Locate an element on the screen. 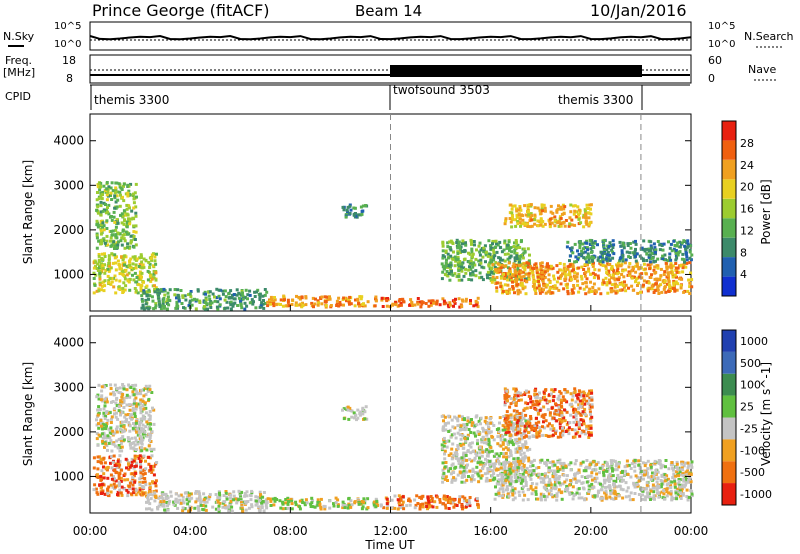  freq-tick-top: 18 is located at coordinates (69, 60).